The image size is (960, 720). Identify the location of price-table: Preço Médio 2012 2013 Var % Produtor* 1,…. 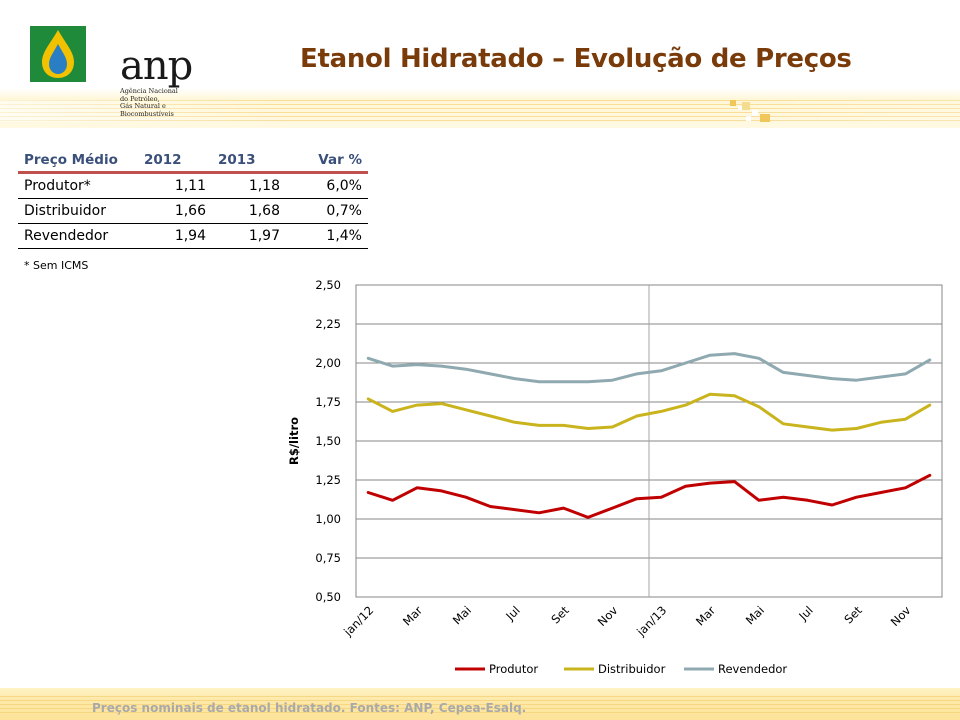
(193, 199).